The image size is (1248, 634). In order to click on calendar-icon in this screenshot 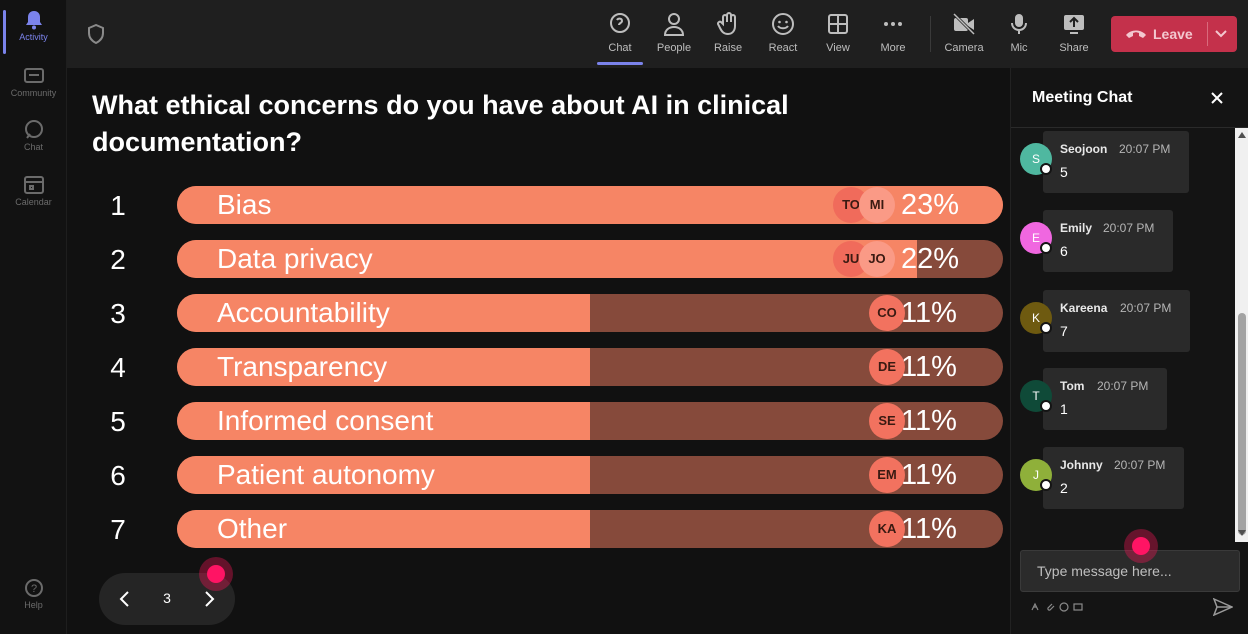, I will do `click(33, 185)`.